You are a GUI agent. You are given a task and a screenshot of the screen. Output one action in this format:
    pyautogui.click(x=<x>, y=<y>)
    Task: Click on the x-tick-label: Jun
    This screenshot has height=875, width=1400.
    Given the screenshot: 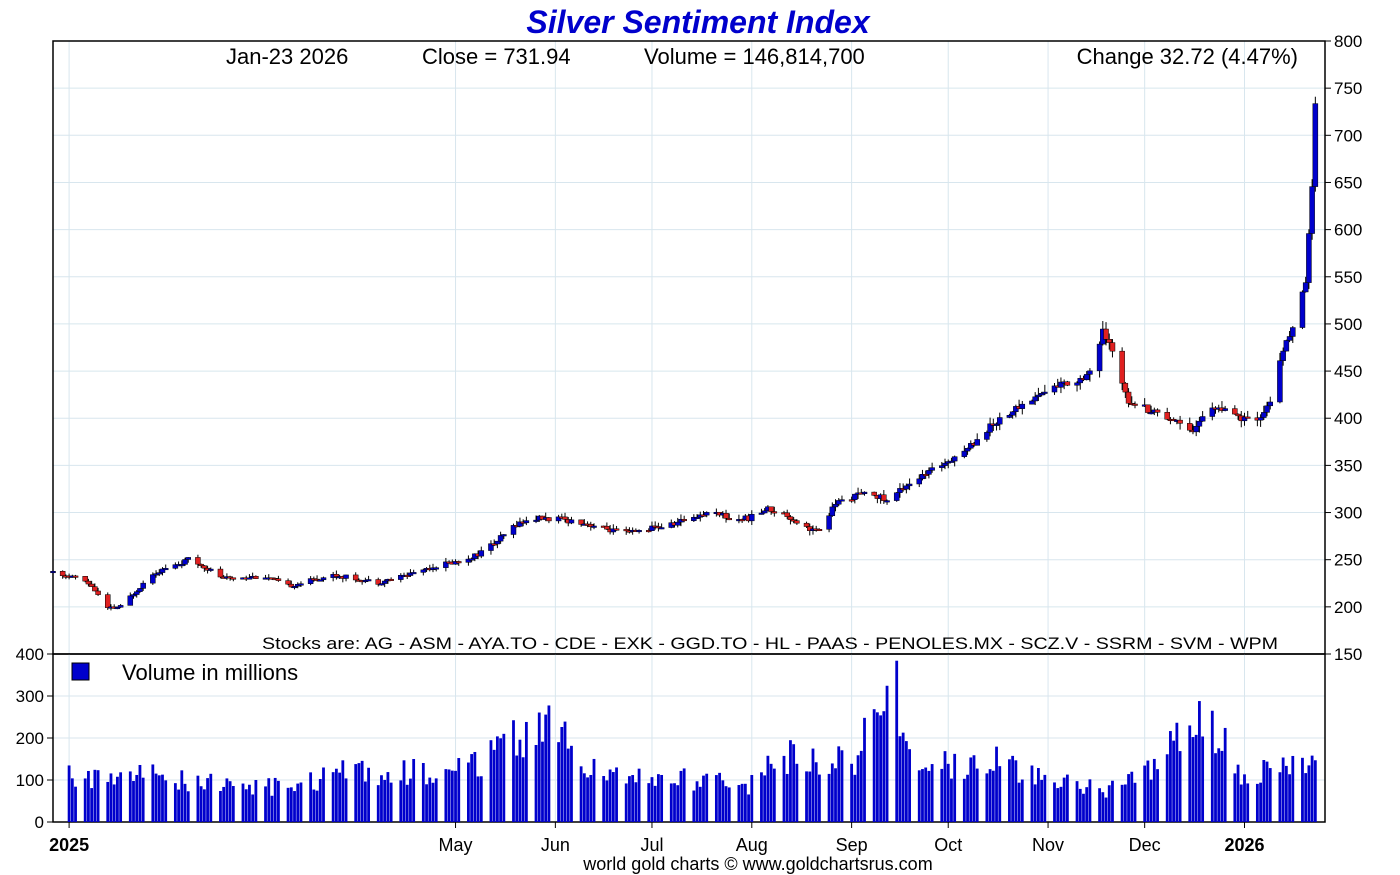 What is the action you would take?
    pyautogui.click(x=555, y=845)
    